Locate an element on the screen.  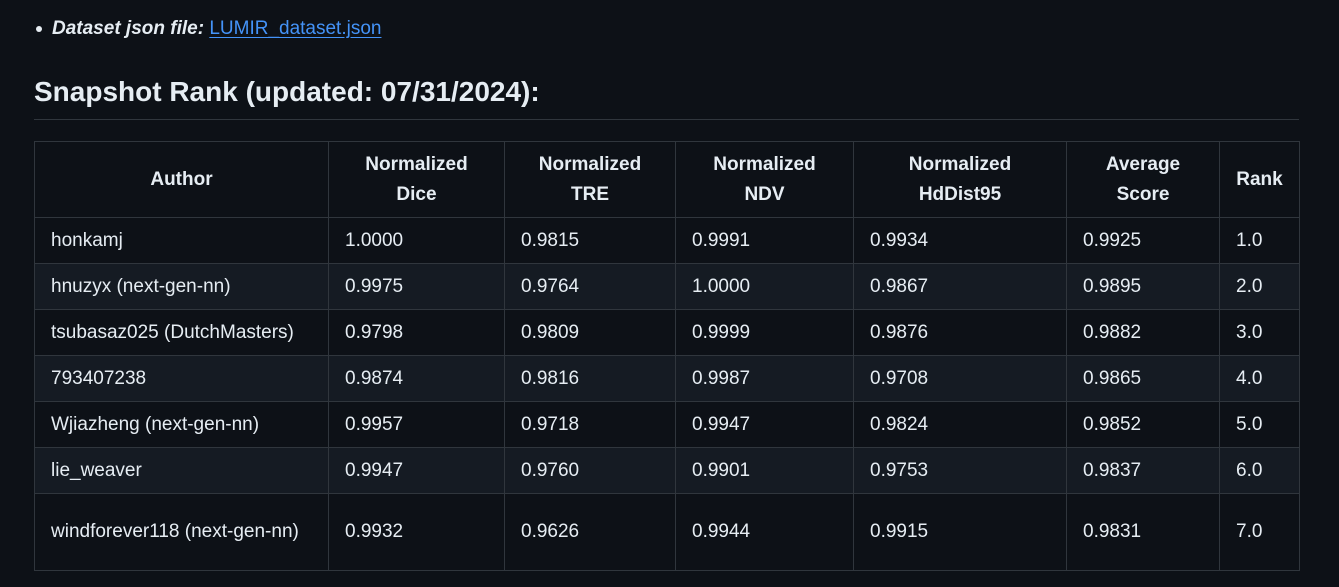
cell-author: 793407238 is located at coordinates (181, 378).